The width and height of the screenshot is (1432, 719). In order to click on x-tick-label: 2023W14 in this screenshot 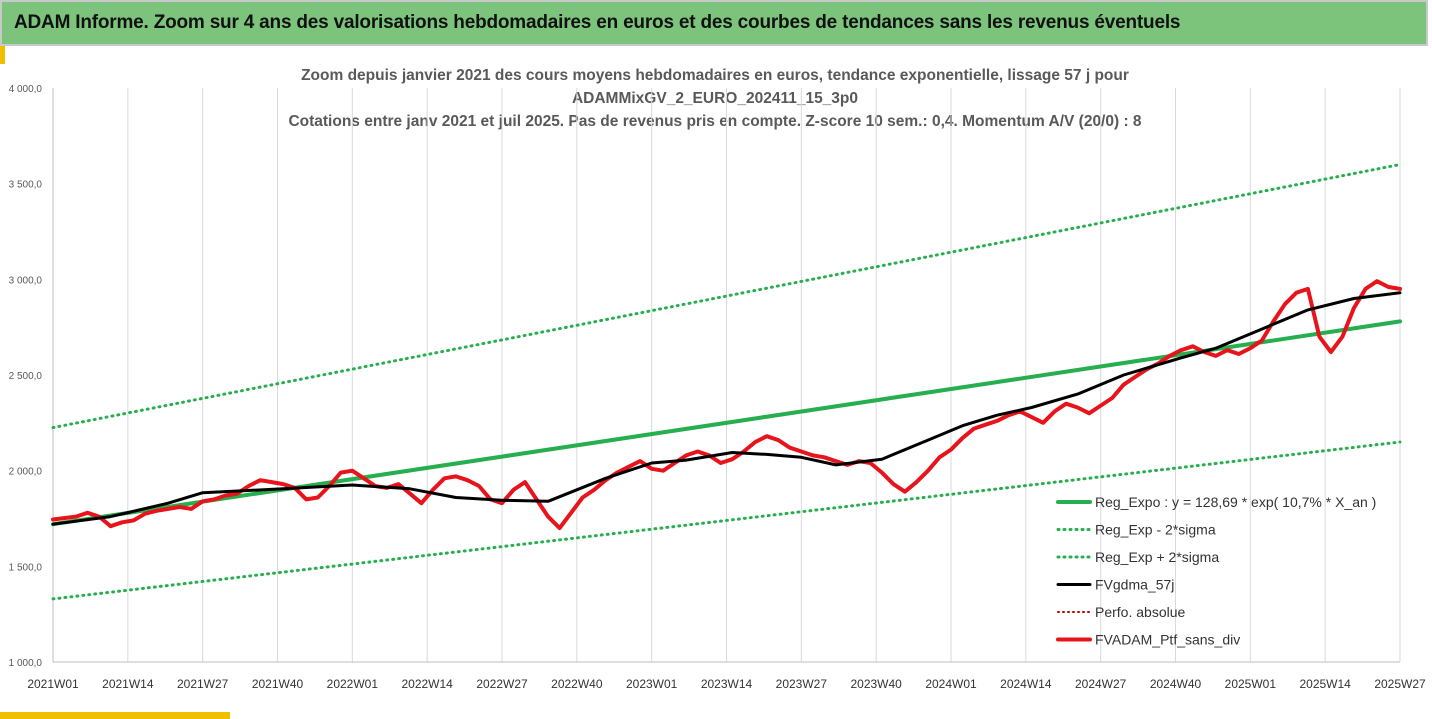, I will do `click(727, 684)`.